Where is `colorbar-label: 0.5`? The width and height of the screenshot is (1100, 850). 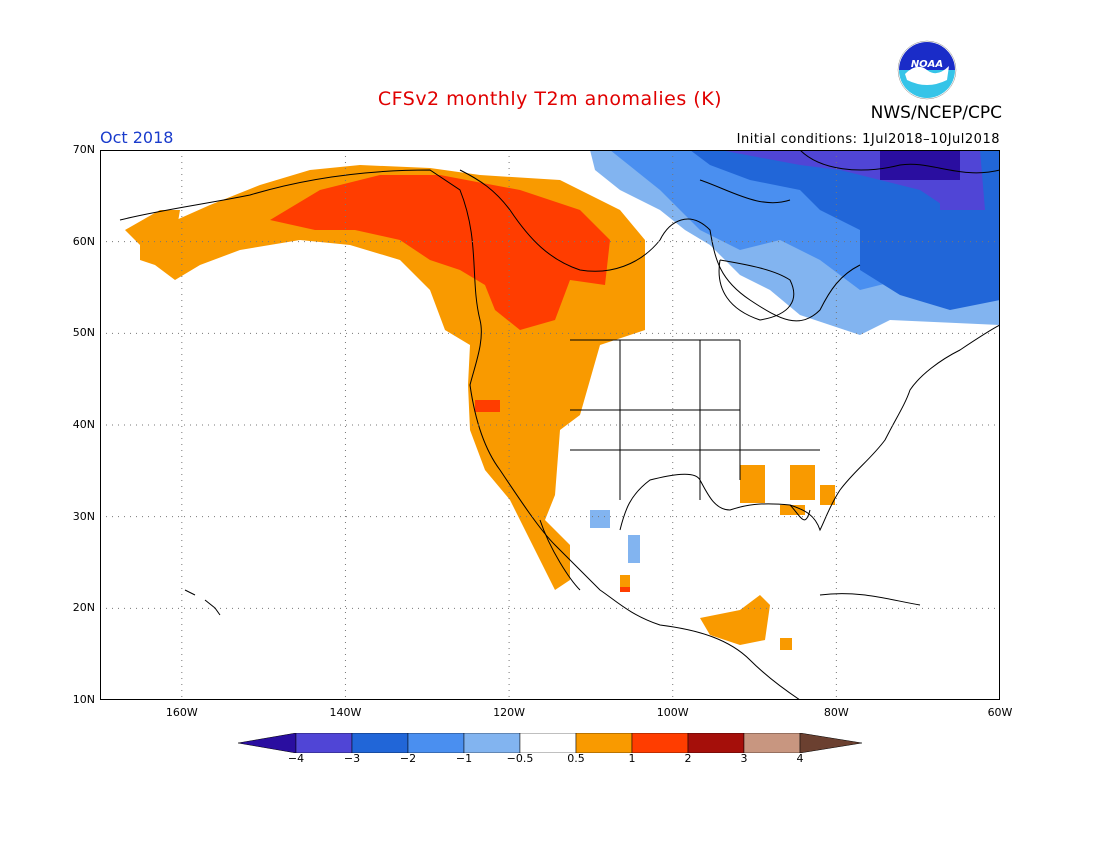 colorbar-label: 0.5 is located at coordinates (576, 758).